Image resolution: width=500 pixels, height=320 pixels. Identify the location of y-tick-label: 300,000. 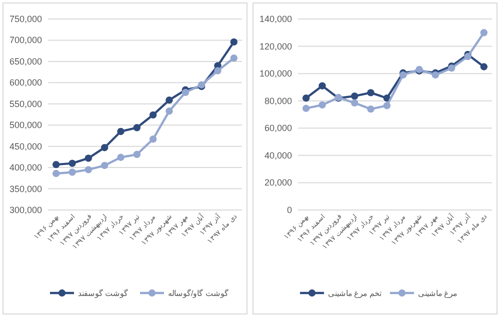
(25, 210).